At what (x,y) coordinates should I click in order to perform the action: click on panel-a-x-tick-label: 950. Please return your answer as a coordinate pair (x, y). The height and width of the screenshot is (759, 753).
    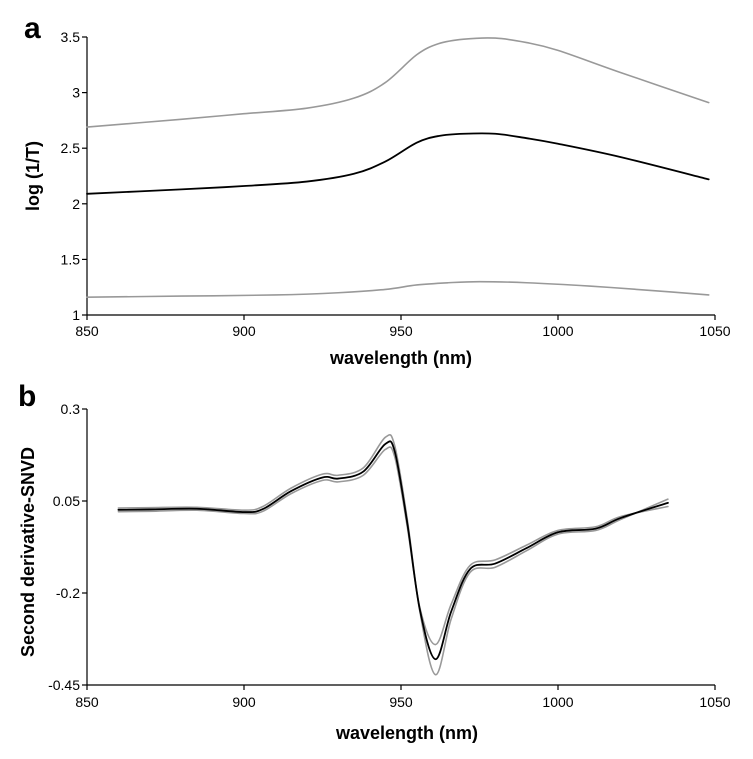
    Looking at the image, I should click on (401, 331).